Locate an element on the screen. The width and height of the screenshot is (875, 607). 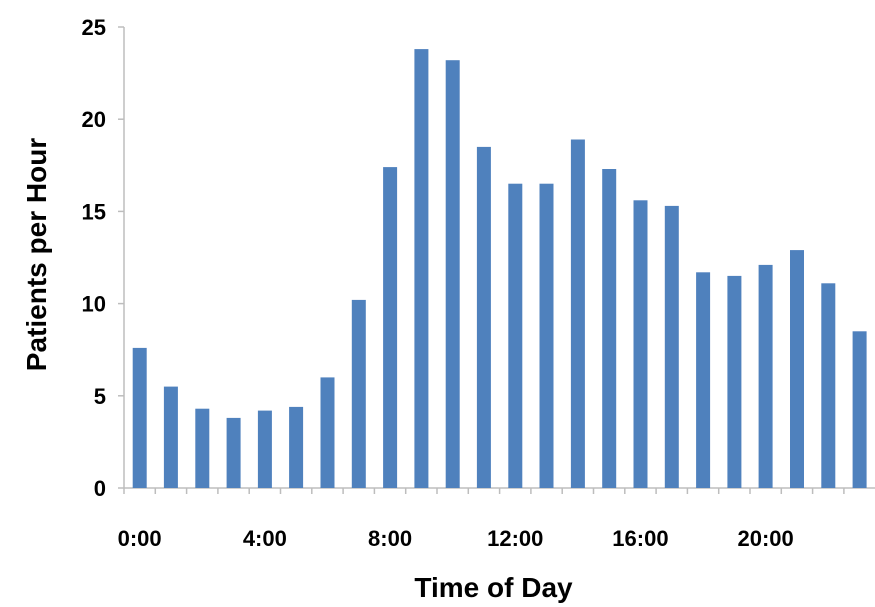
y-tick-label: 25 is located at coordinates (94, 27).